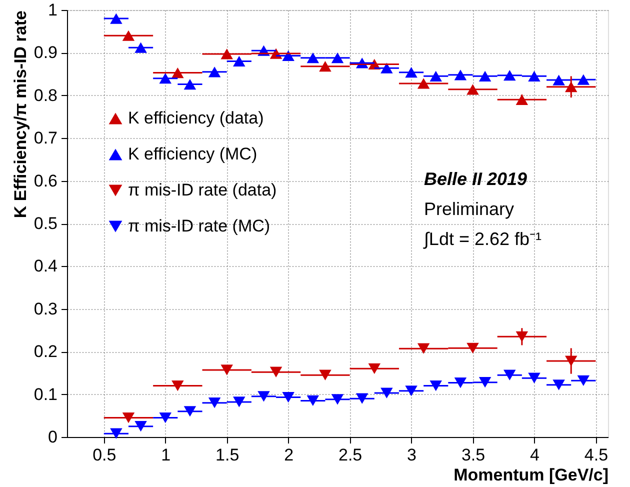 The height and width of the screenshot is (487, 630). I want to click on annotation: Belle II 2019, so click(476, 179).